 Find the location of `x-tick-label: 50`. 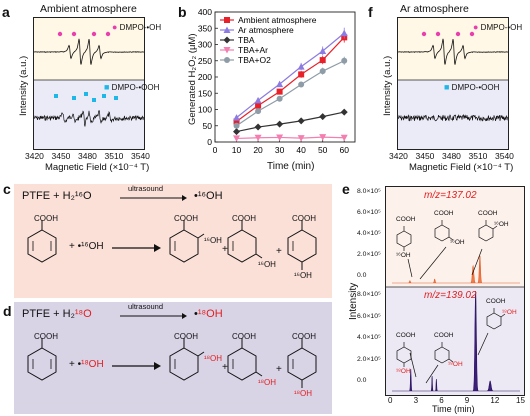

x-tick-label: 50 is located at coordinates (323, 150).